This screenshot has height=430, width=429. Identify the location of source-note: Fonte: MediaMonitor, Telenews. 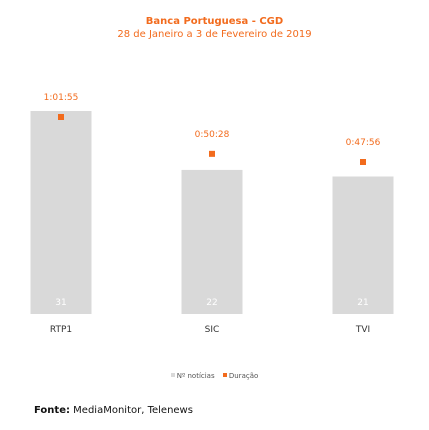
(113, 410).